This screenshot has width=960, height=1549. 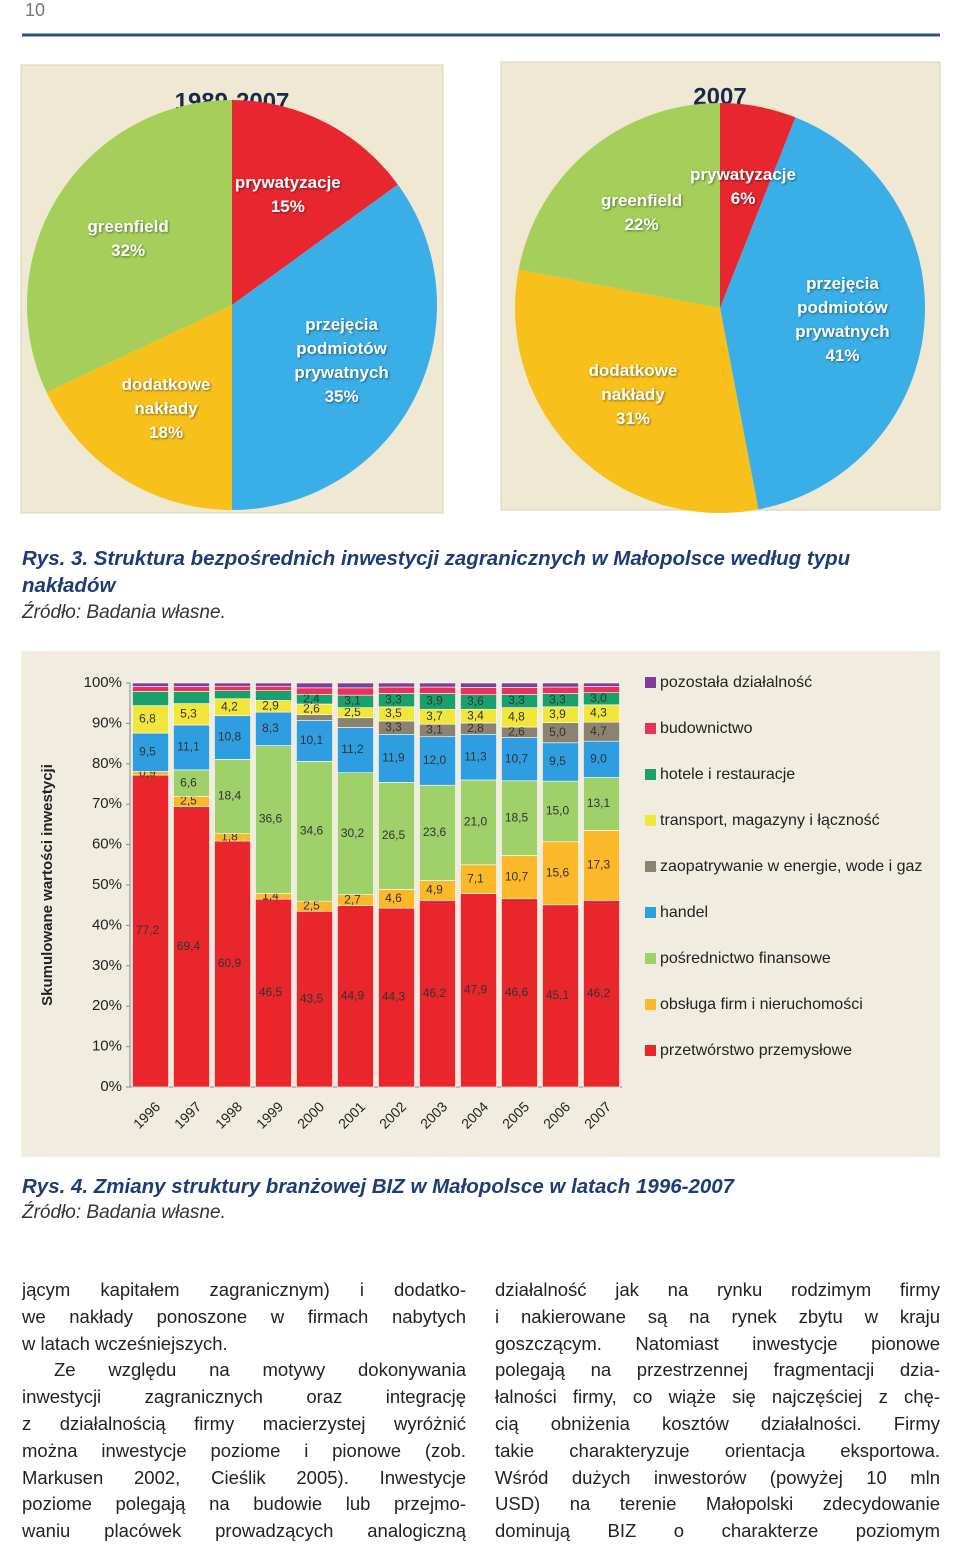 I want to click on data-label: 6,6, so click(x=188, y=782).